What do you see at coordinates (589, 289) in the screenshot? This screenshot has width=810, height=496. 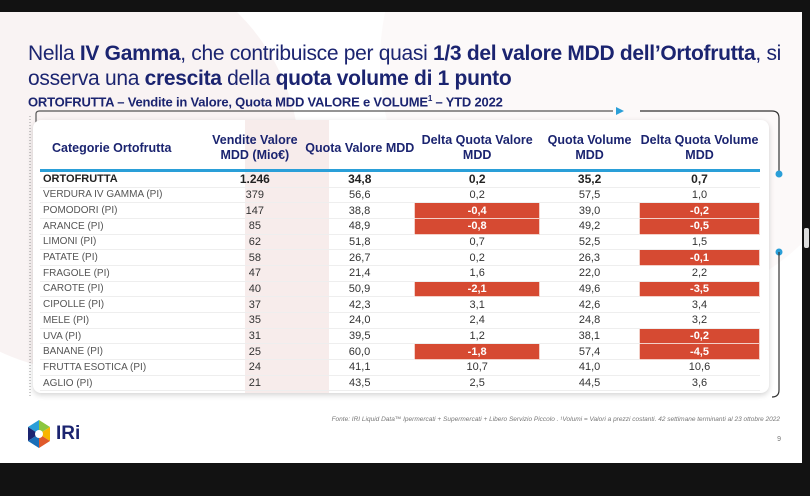 I see `cell-quota-volume: 49,6` at bounding box center [589, 289].